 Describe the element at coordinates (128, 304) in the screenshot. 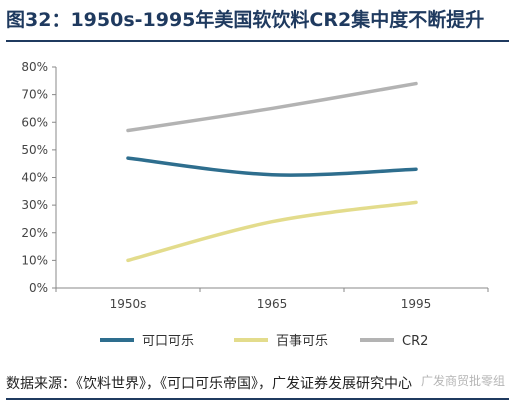

I see `x-tick-label: 1950s` at that location.